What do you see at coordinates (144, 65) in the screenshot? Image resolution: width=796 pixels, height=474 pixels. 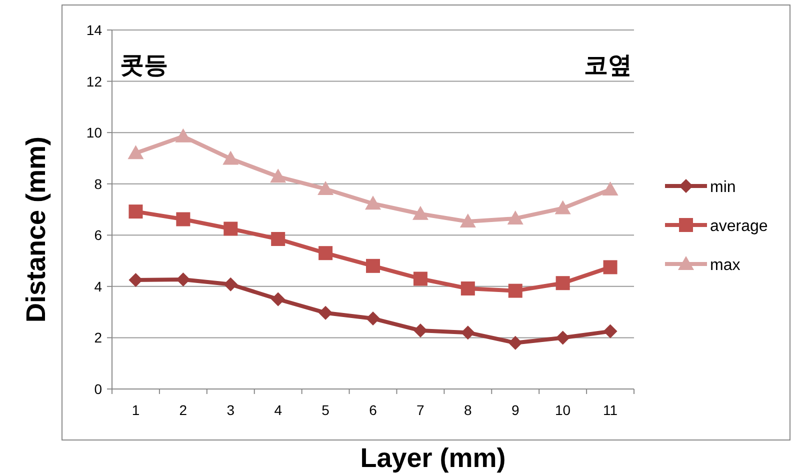 I see `annotation: 콧등` at bounding box center [144, 65].